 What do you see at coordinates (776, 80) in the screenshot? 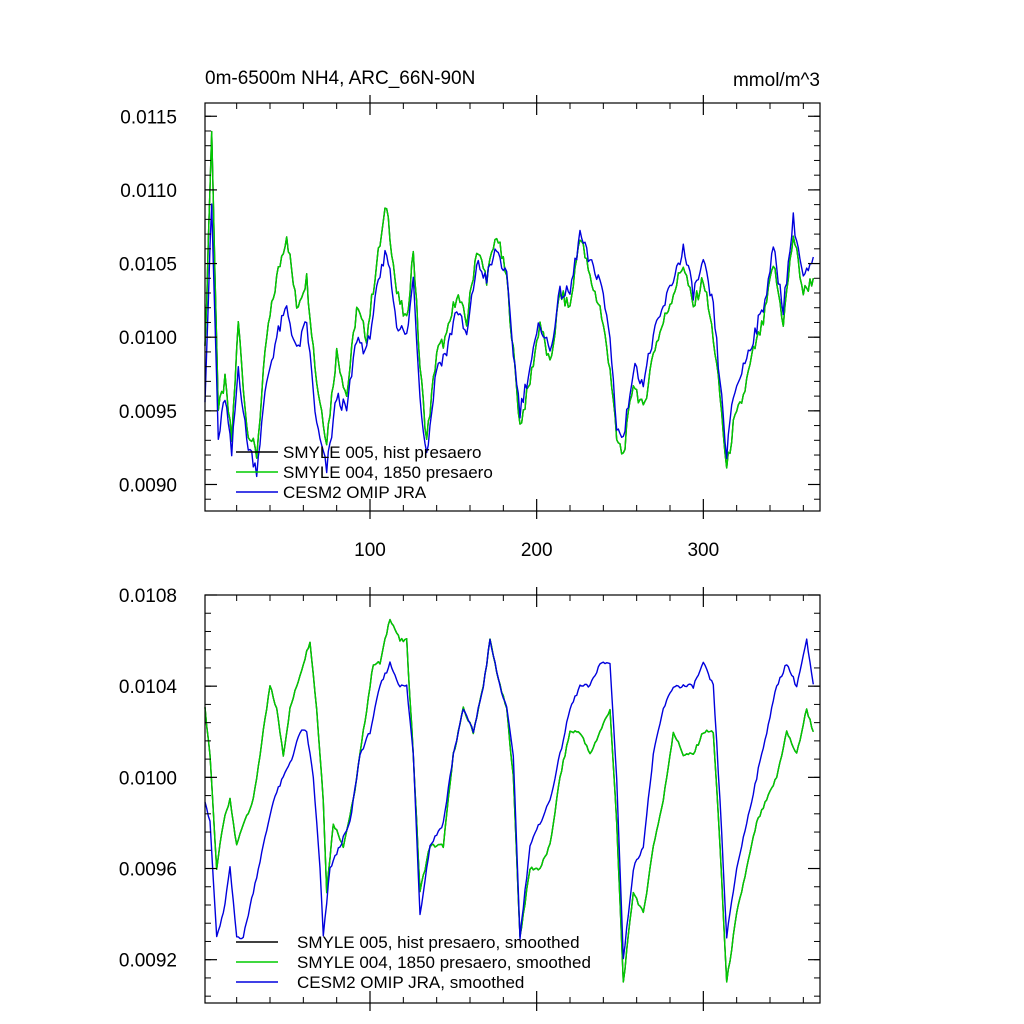
I see `top-panel-units: mmol/m^3` at bounding box center [776, 80].